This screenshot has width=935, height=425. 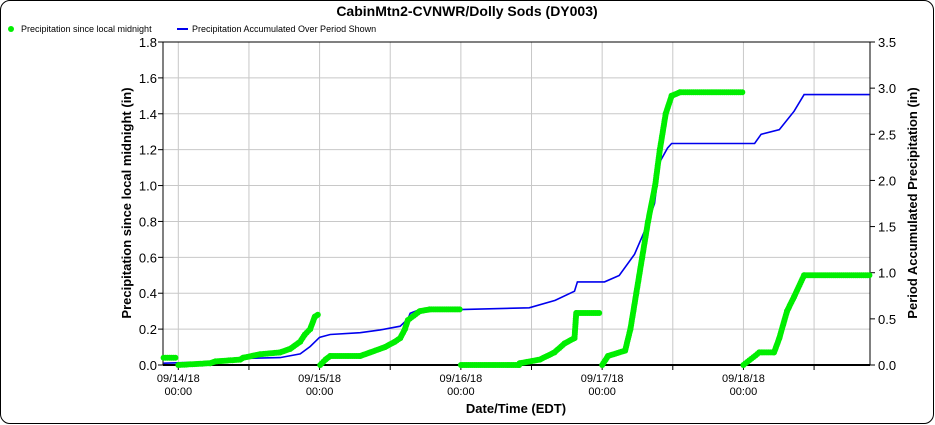 I want to click on legend-label-green: Precipitation since local midnight, so click(x=86, y=29).